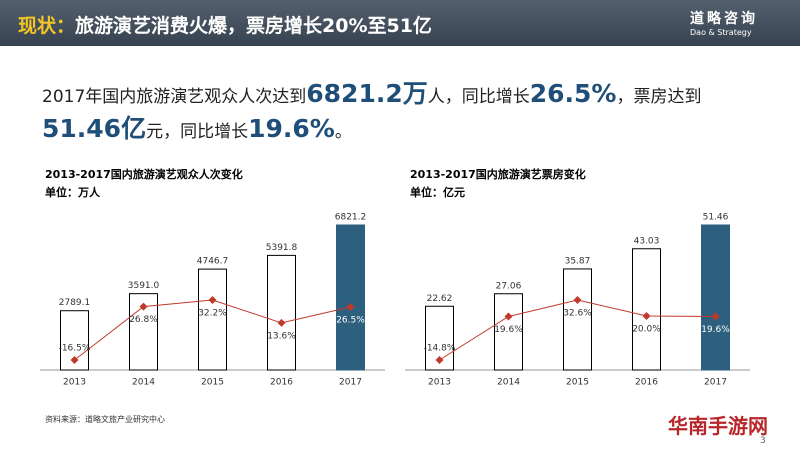 This screenshot has width=800, height=450. Describe the element at coordinates (350, 321) in the screenshot. I see `growth-label: 26.5%` at that location.